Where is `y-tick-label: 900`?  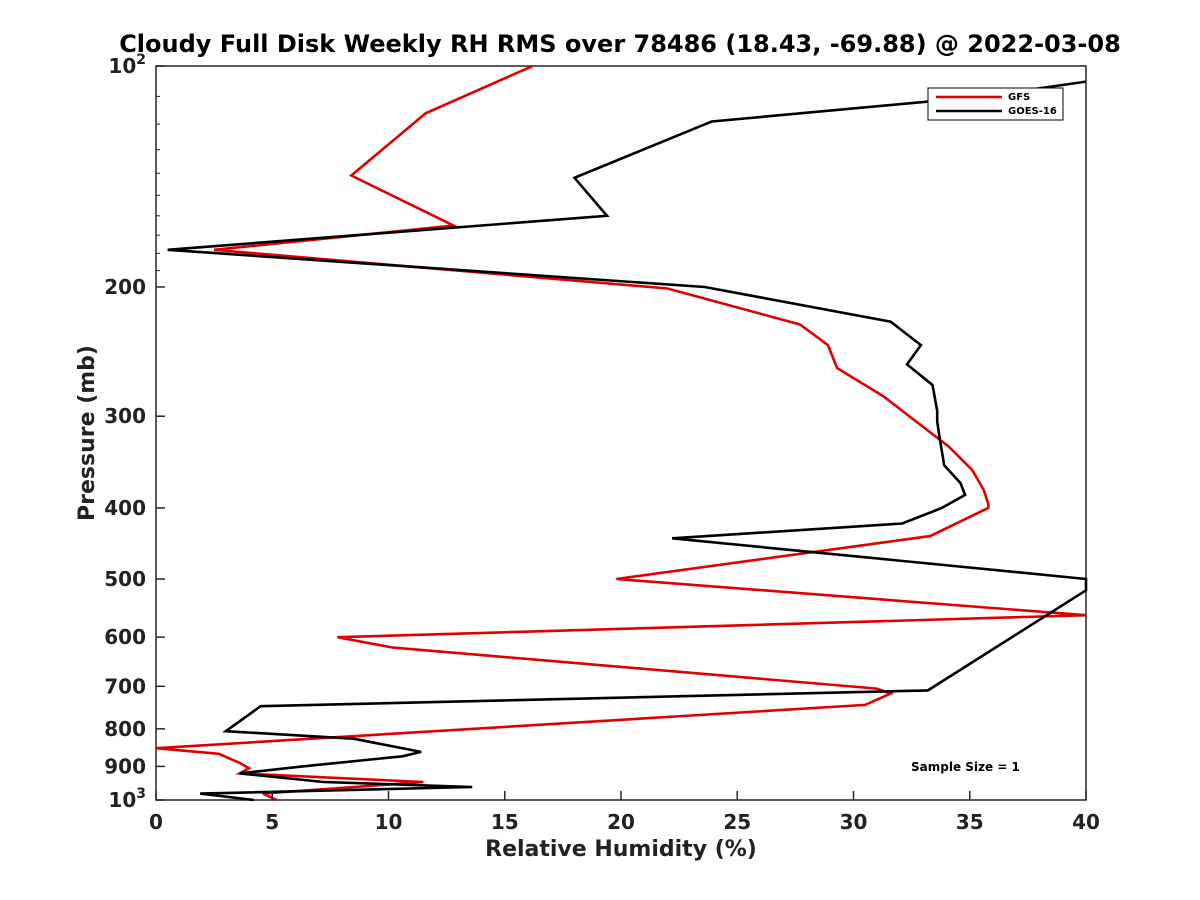
y-tick-label: 900 is located at coordinates (125, 766).